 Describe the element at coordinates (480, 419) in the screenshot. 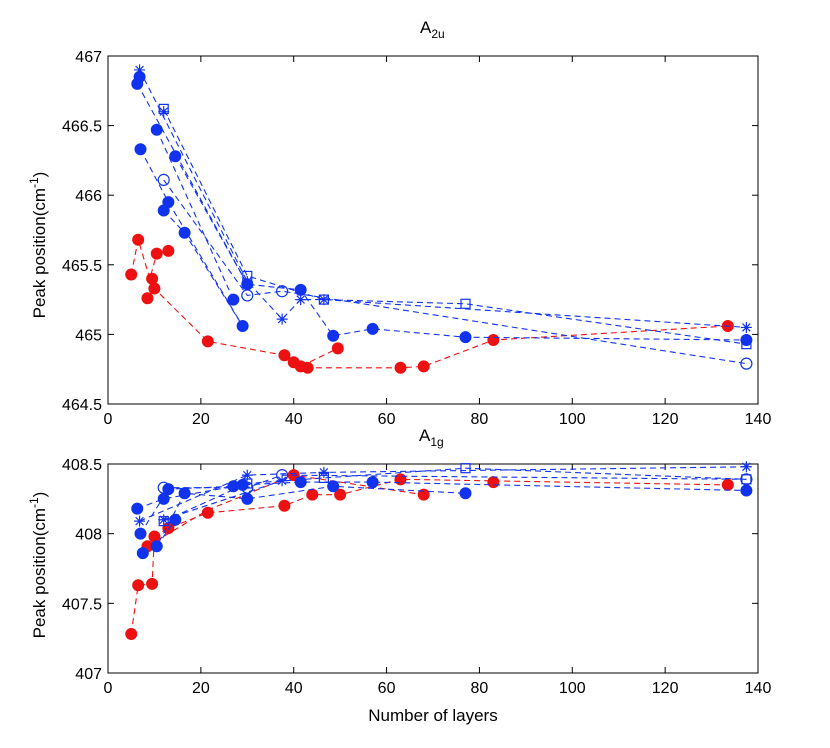

I see `top-x-tick-label: 80` at that location.